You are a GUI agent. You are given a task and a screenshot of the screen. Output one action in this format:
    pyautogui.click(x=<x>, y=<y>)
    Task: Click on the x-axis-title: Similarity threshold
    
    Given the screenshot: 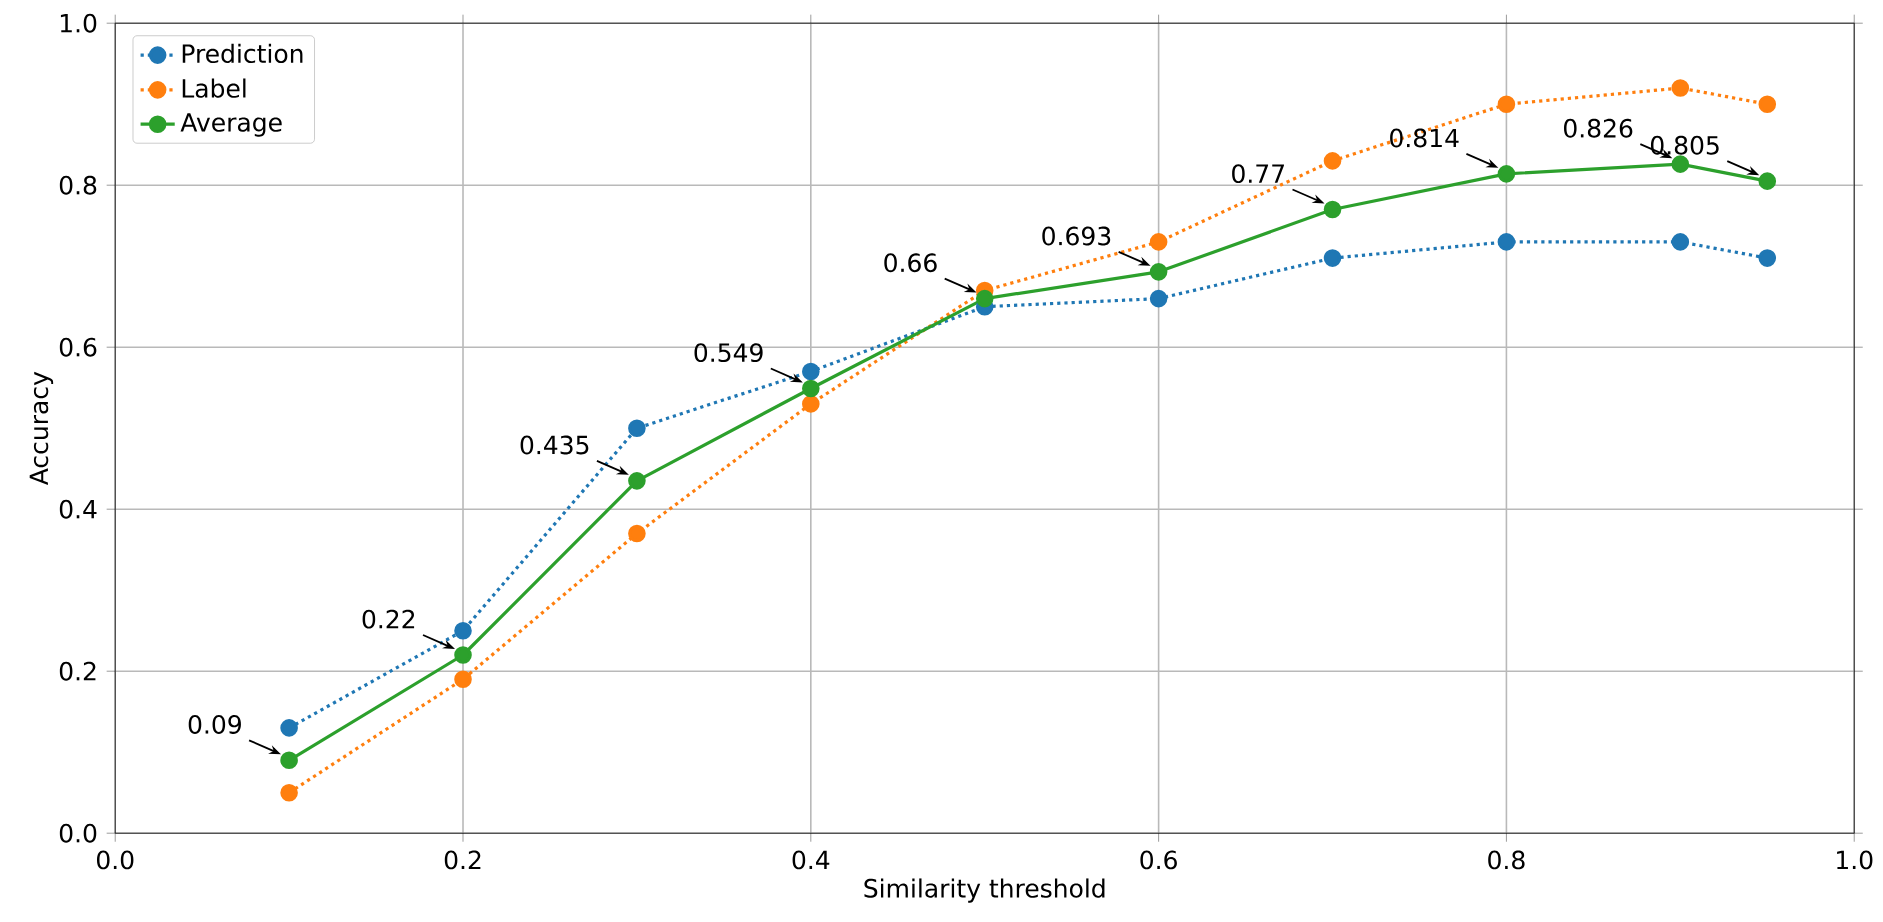 What is the action you would take?
    pyautogui.click(x=984, y=890)
    